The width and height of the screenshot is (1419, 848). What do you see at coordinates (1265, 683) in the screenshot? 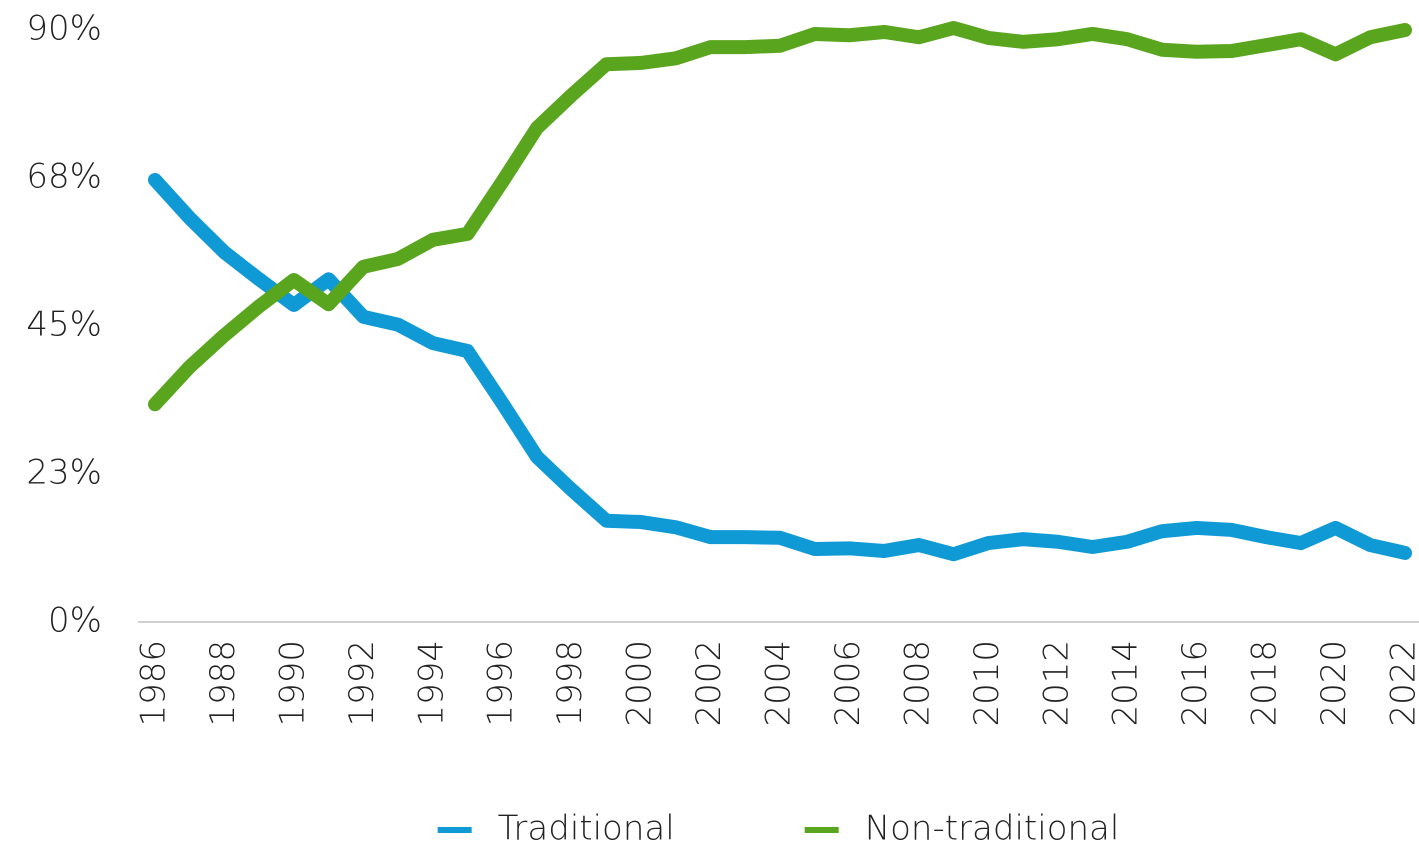
I see `x-tick-label: 2018` at bounding box center [1265, 683].